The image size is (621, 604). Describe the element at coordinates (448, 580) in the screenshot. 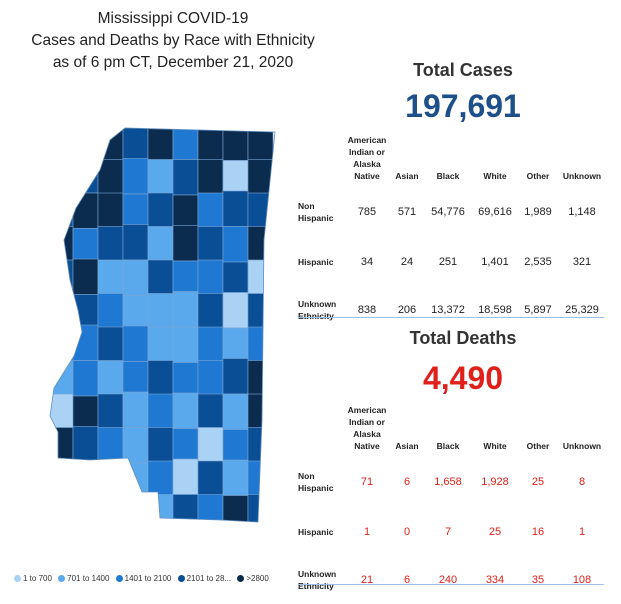

I see `table-cell: 240` at that location.